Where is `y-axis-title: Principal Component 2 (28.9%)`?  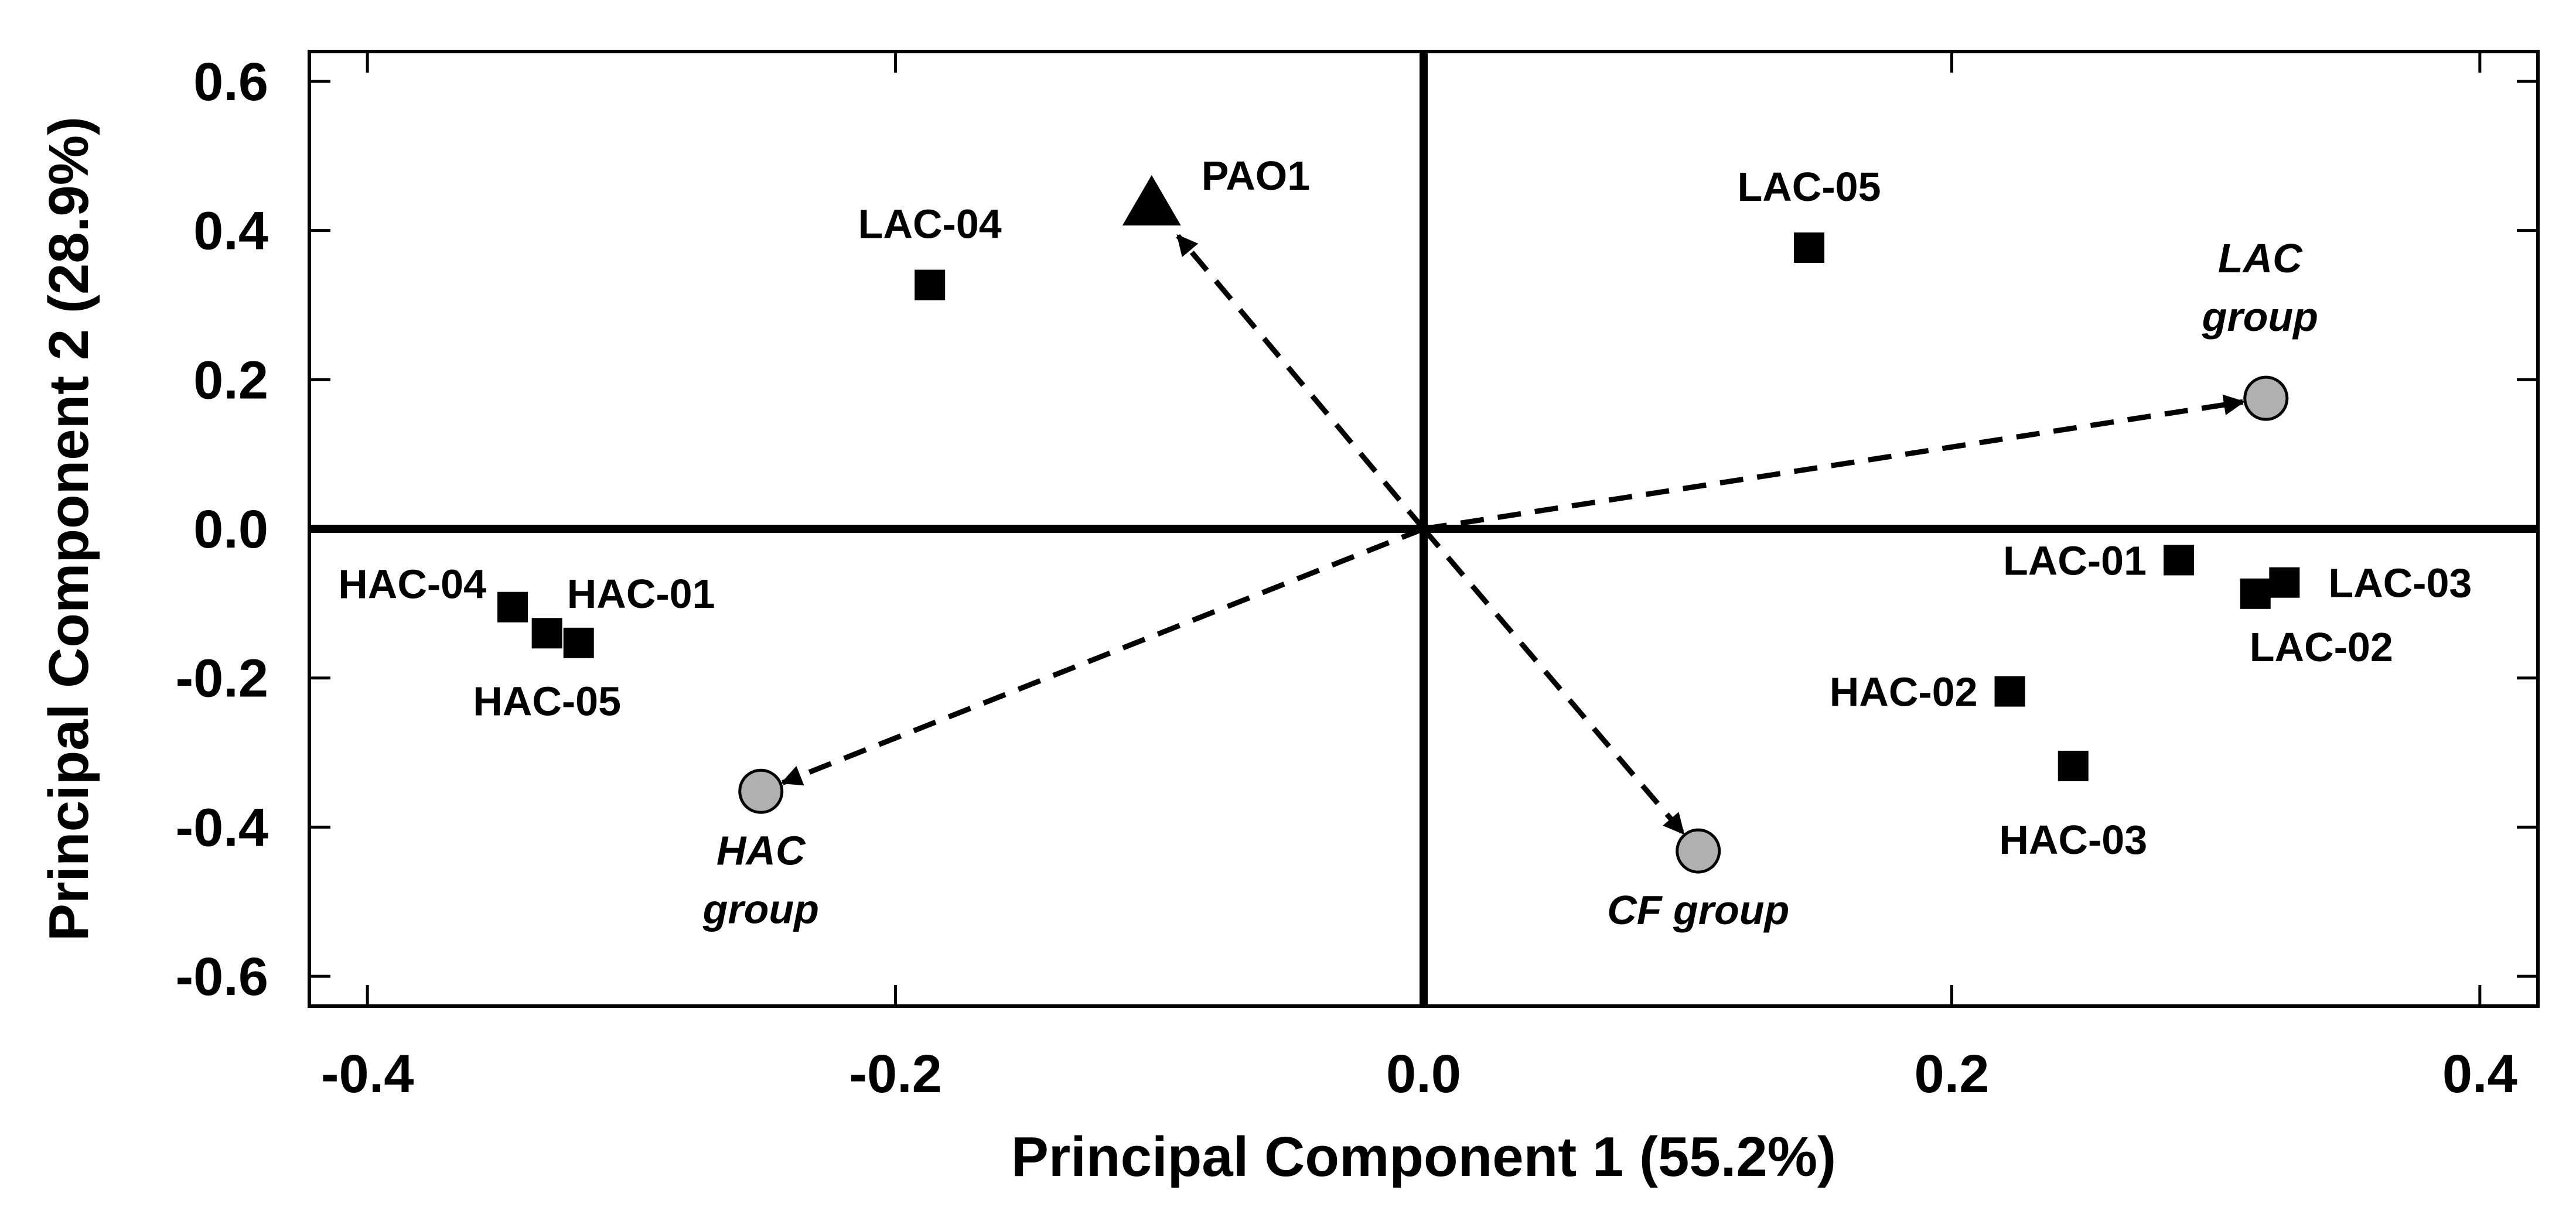
y-axis-title: Principal Component 2 (28.9%) is located at coordinates (68, 529).